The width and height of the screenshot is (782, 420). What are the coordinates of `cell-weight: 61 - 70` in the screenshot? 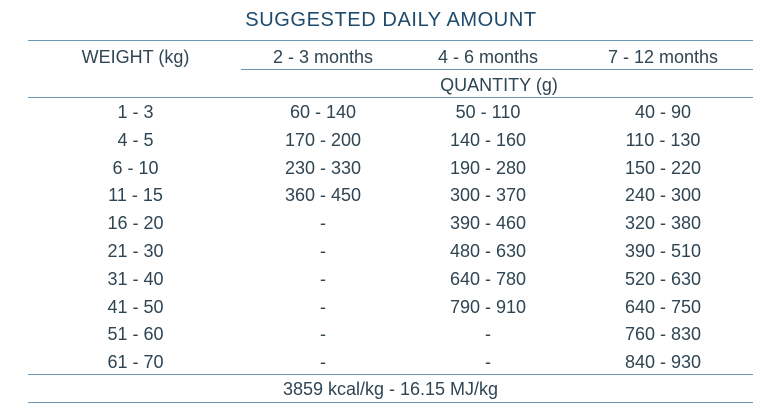 It's located at (135, 362).